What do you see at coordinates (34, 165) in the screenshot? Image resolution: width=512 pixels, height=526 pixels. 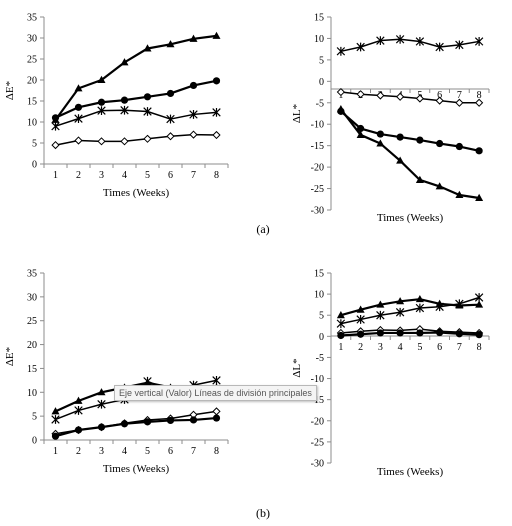 I see `a-dE-y-tick-label: 0` at bounding box center [34, 165].